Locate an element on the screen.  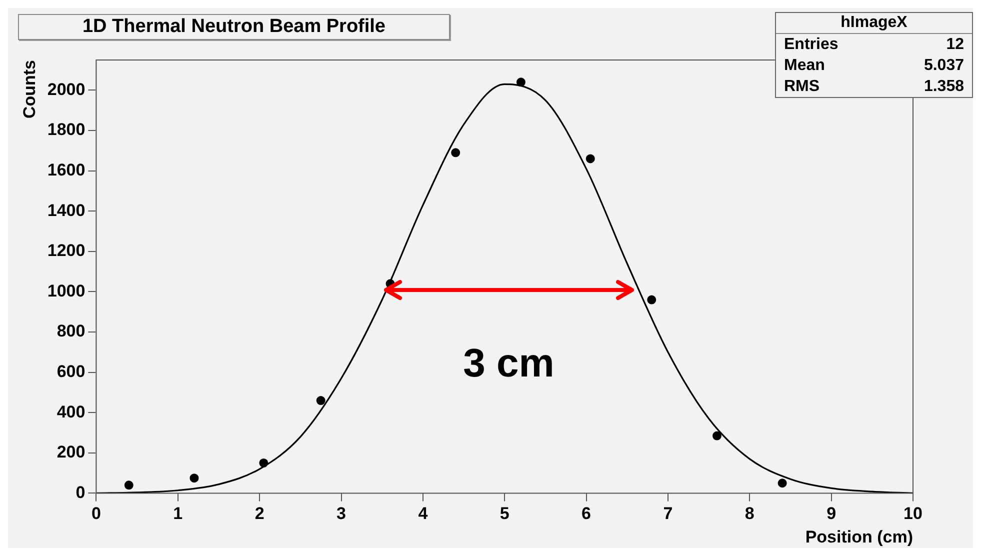
y-tick-label: 2000 is located at coordinates (66, 89).